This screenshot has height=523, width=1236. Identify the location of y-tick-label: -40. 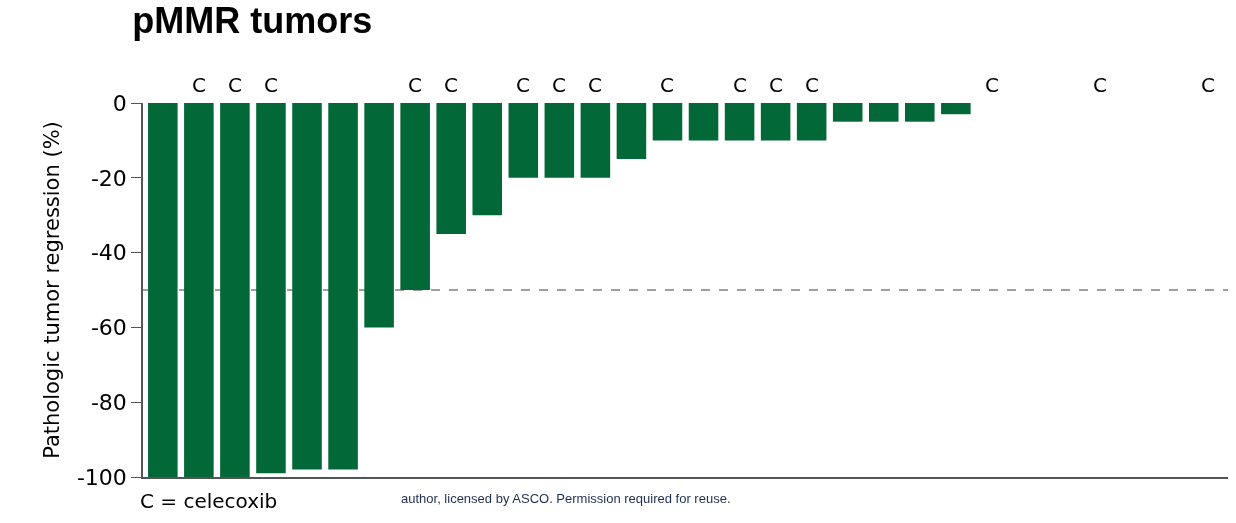
(108, 253).